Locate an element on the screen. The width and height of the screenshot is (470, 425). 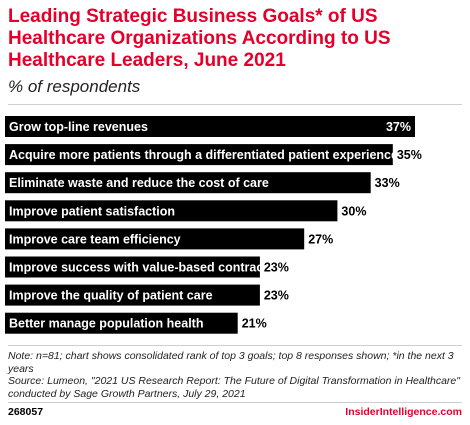
chart-id: 268057 is located at coordinates (26, 412).